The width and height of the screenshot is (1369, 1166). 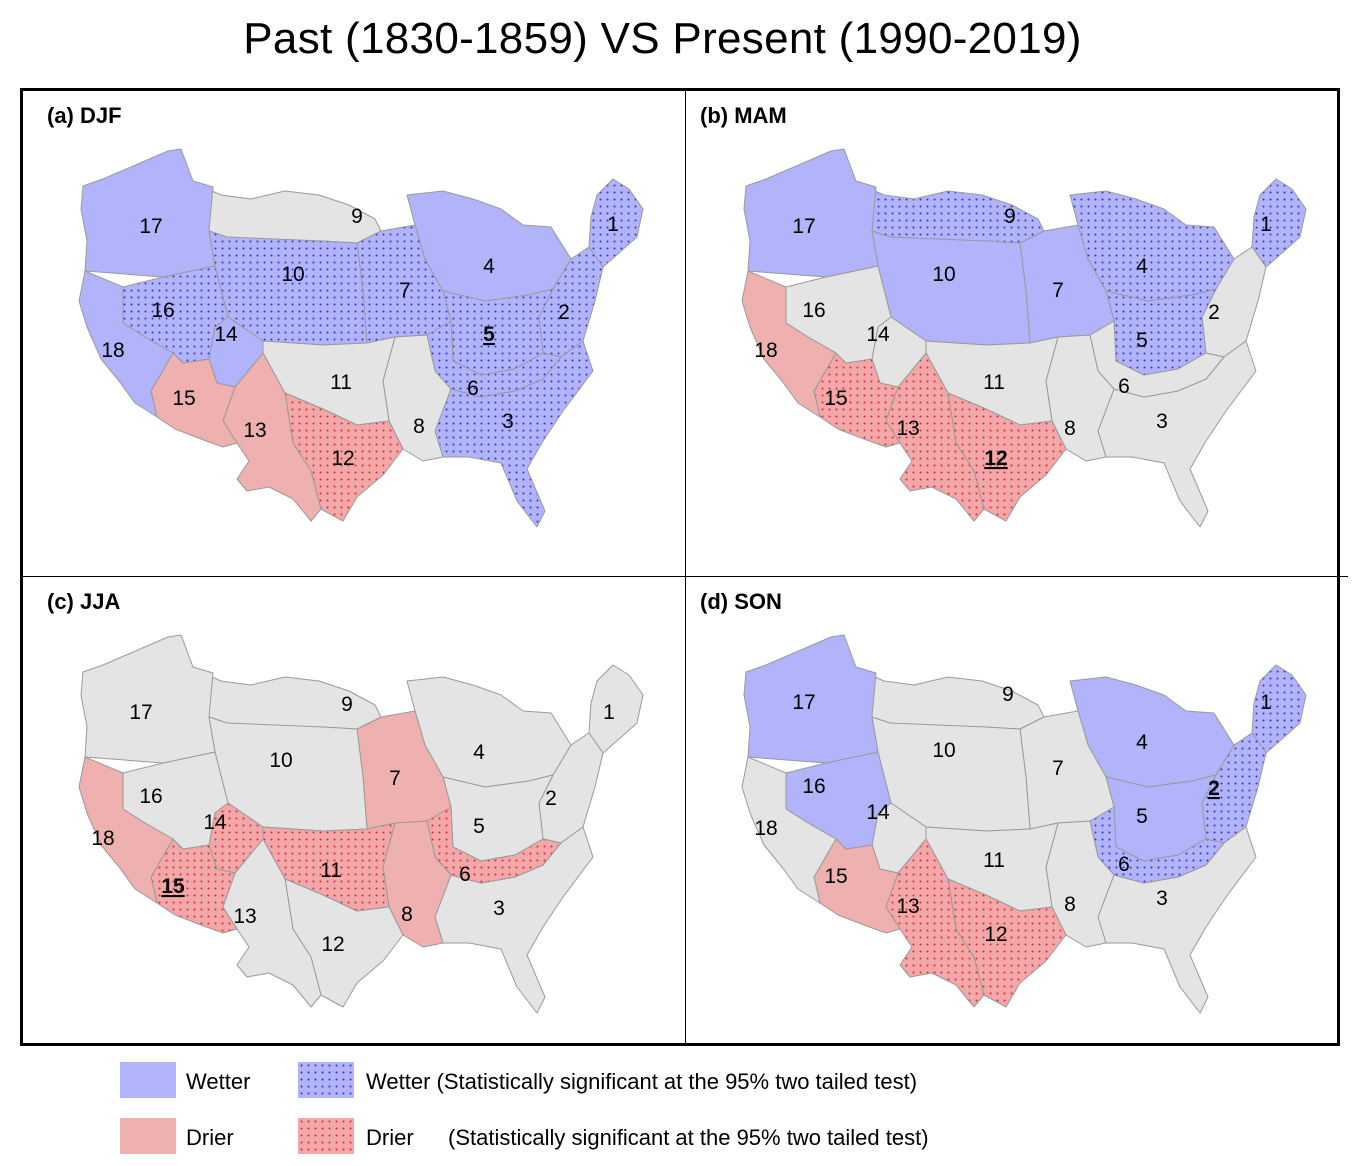 What do you see at coordinates (148, 1136) in the screenshot?
I see `legend-swatch-drier` at bounding box center [148, 1136].